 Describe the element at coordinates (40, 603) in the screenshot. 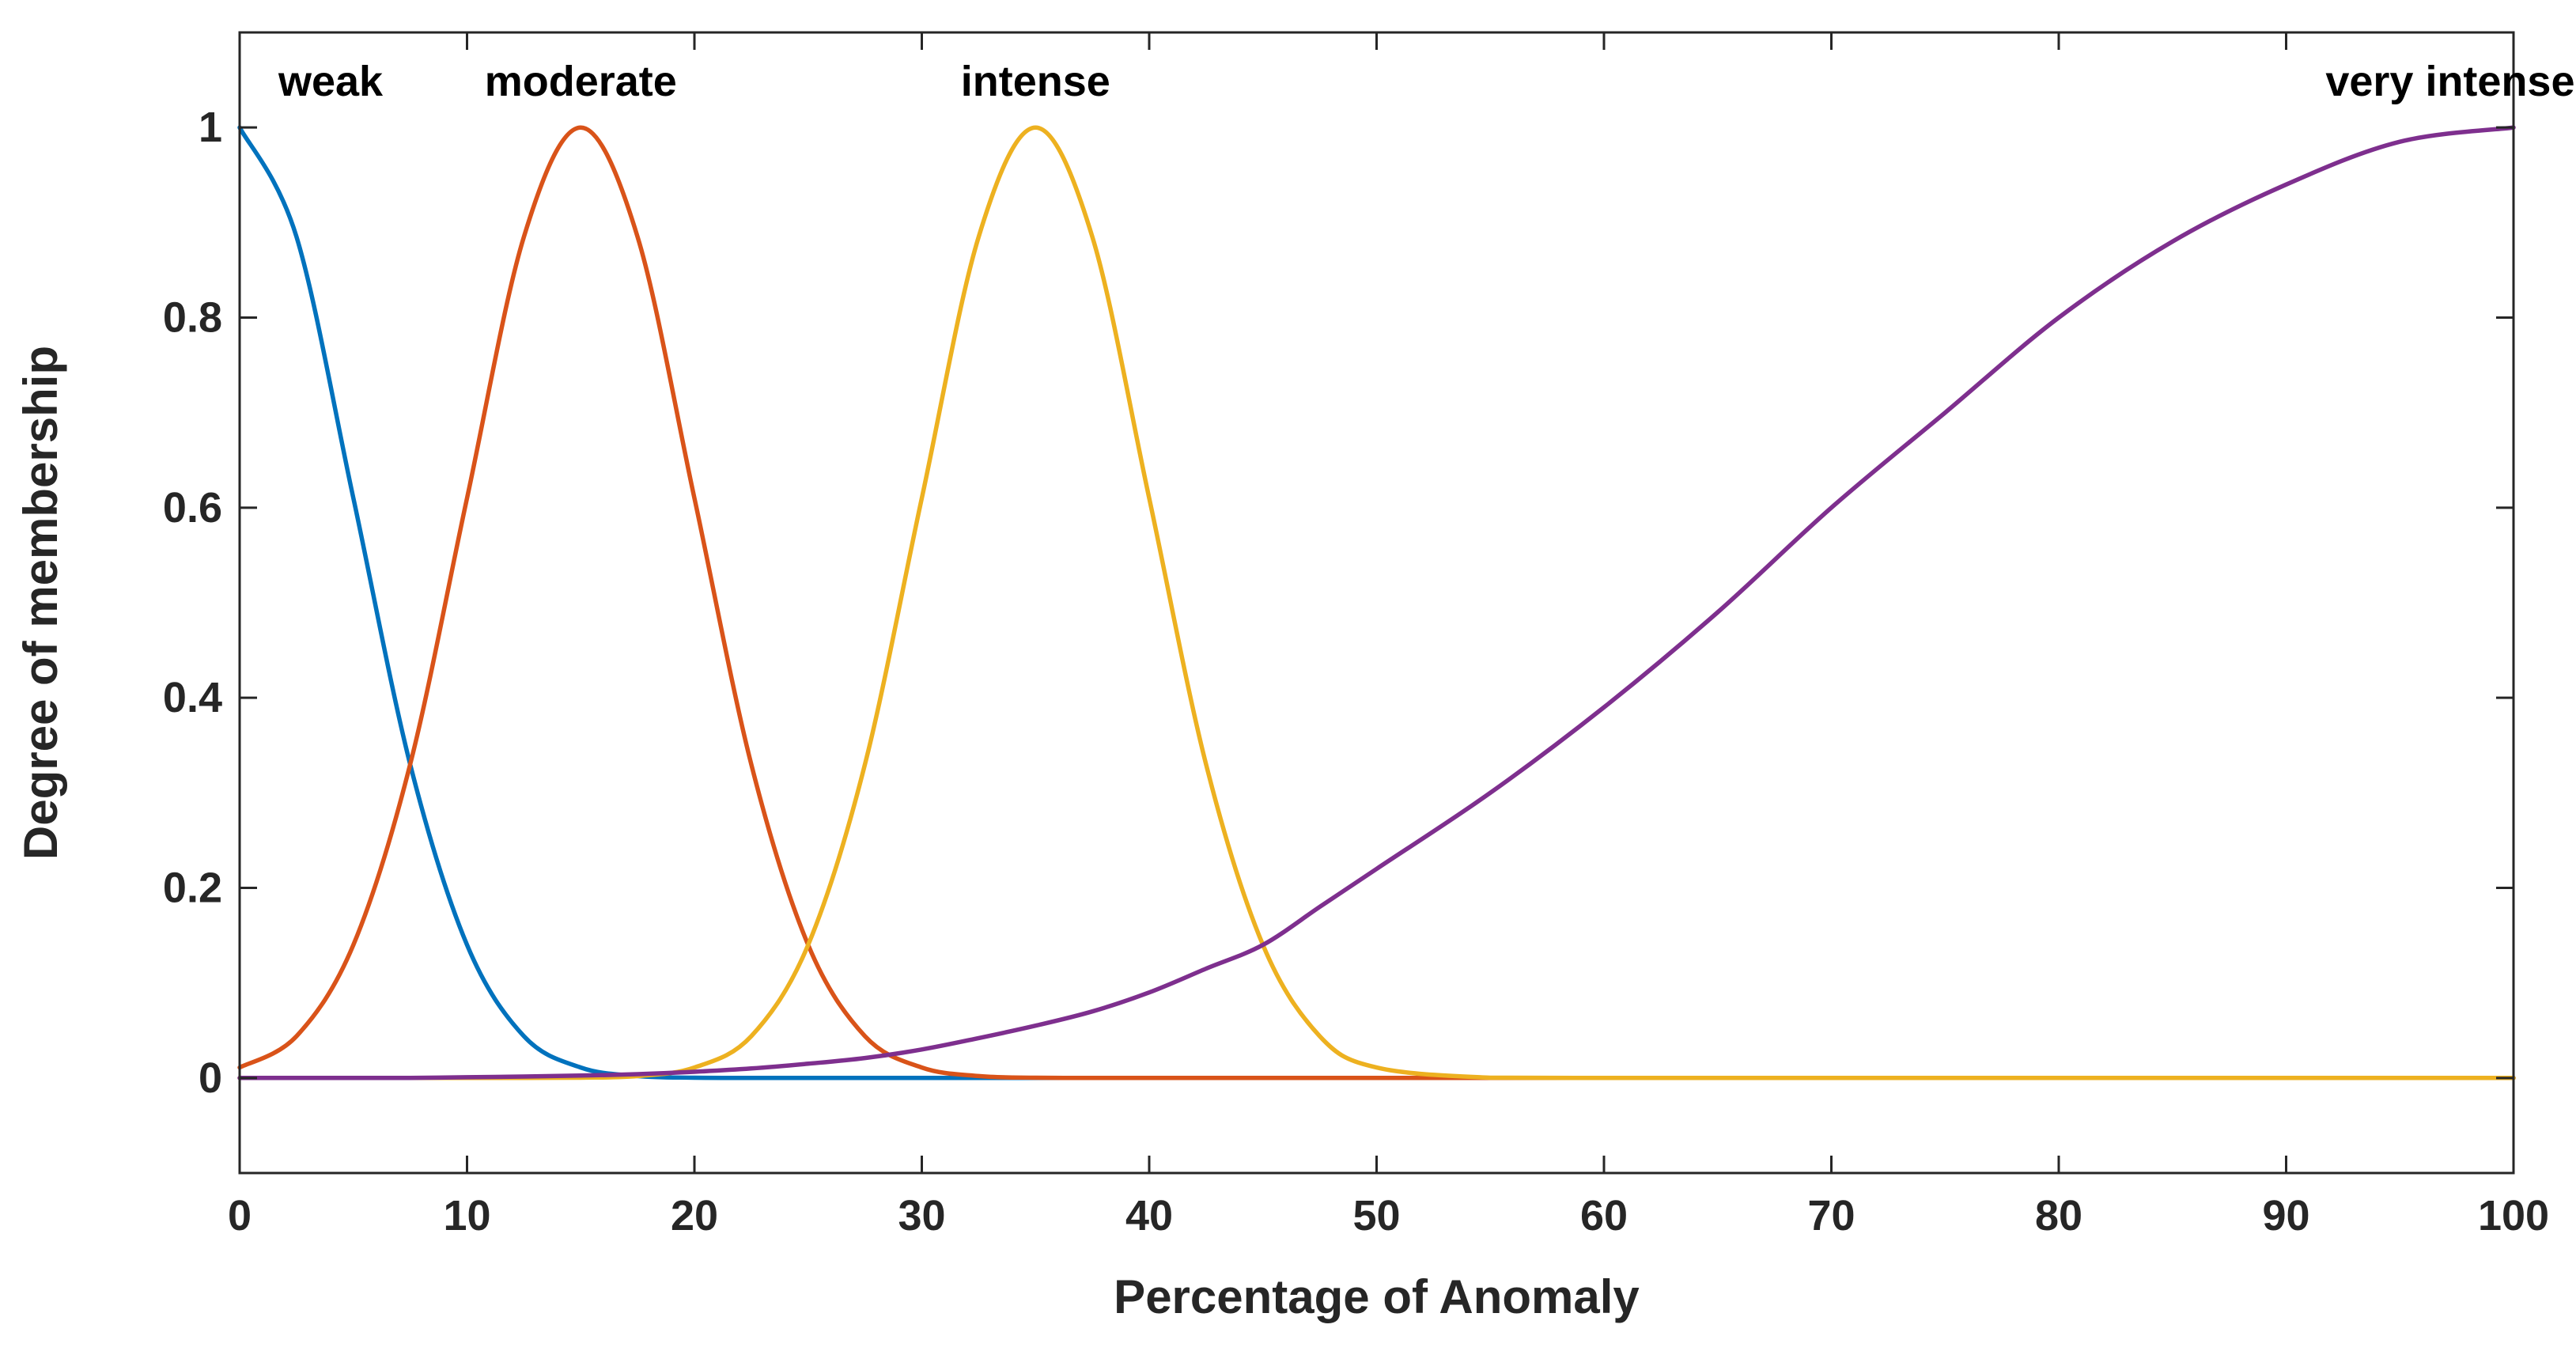

I see `y-axis-title: Degree of membership` at that location.